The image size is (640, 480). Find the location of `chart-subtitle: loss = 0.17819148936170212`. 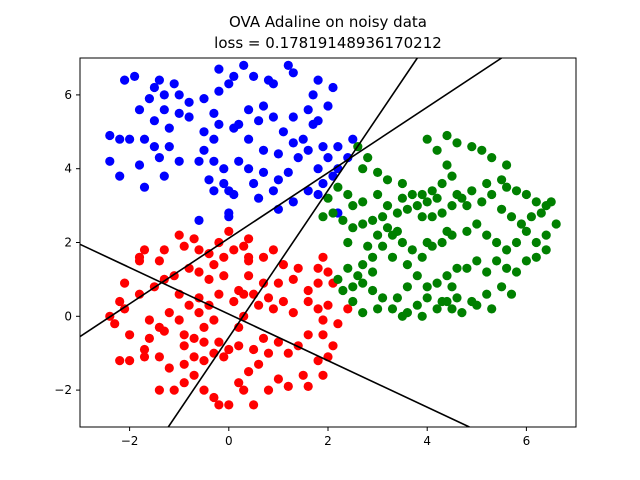

chart-subtitle: loss = 0.17819148936170212 is located at coordinates (328, 43).